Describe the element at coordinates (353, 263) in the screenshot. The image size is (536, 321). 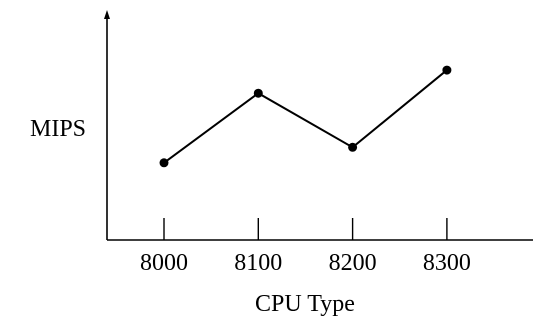
I see `x-tick-label-8200: 8200` at that location.